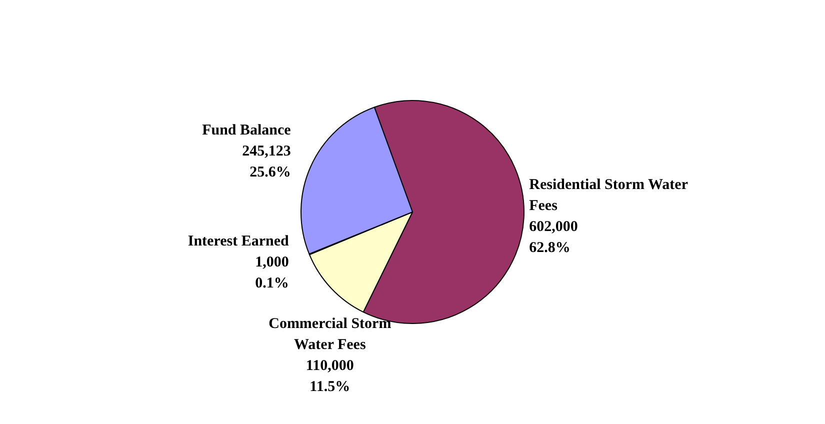  Describe the element at coordinates (330, 335) in the screenshot. I see `slice-label: Commercial Storm Water Fees` at that location.